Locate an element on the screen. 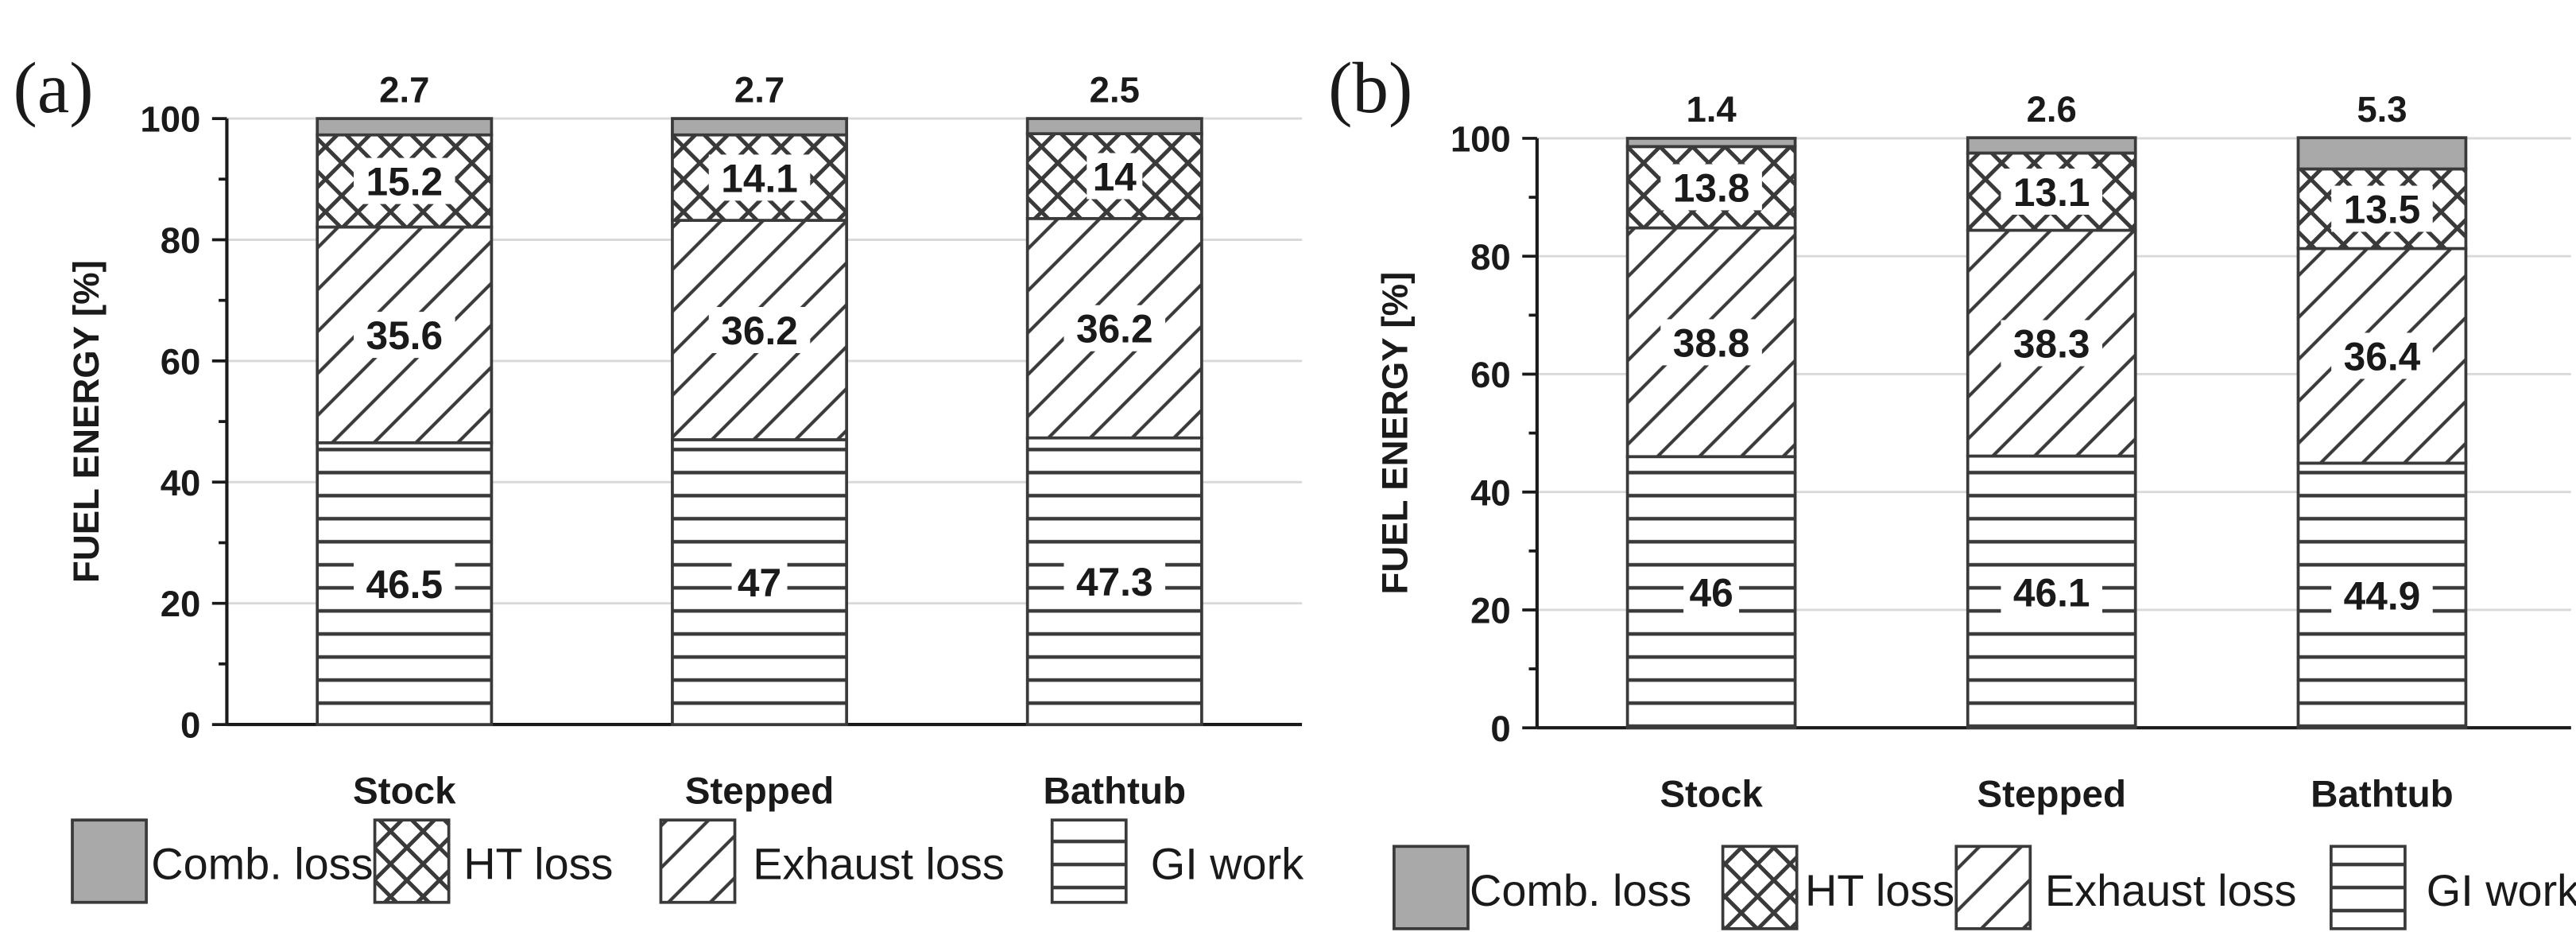 The image size is (2576, 932). data-label: 13.8 is located at coordinates (1711, 187).